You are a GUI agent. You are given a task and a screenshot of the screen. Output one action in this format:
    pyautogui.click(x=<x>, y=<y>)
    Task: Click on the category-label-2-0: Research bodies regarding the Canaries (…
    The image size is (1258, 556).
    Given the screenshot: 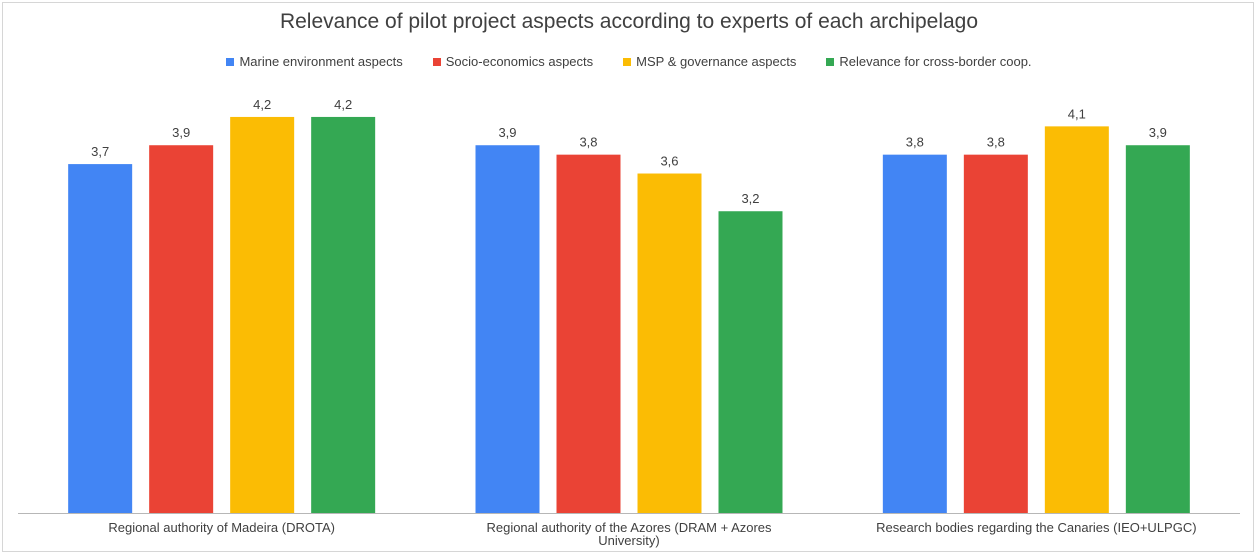 What is the action you would take?
    pyautogui.click(x=1036, y=527)
    